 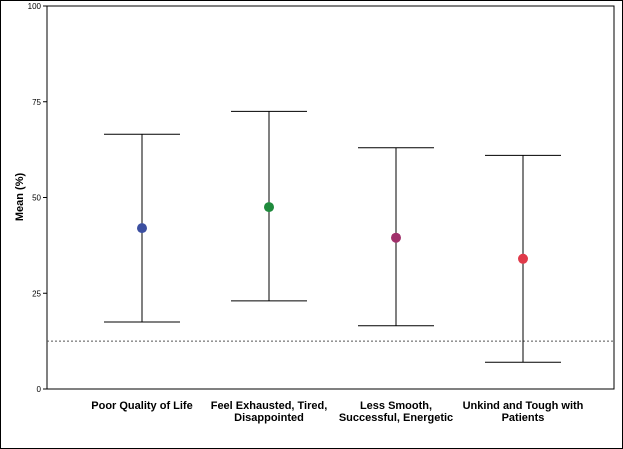 What do you see at coordinates (523, 406) in the screenshot?
I see `category-label: Unkind and Tough with` at bounding box center [523, 406].